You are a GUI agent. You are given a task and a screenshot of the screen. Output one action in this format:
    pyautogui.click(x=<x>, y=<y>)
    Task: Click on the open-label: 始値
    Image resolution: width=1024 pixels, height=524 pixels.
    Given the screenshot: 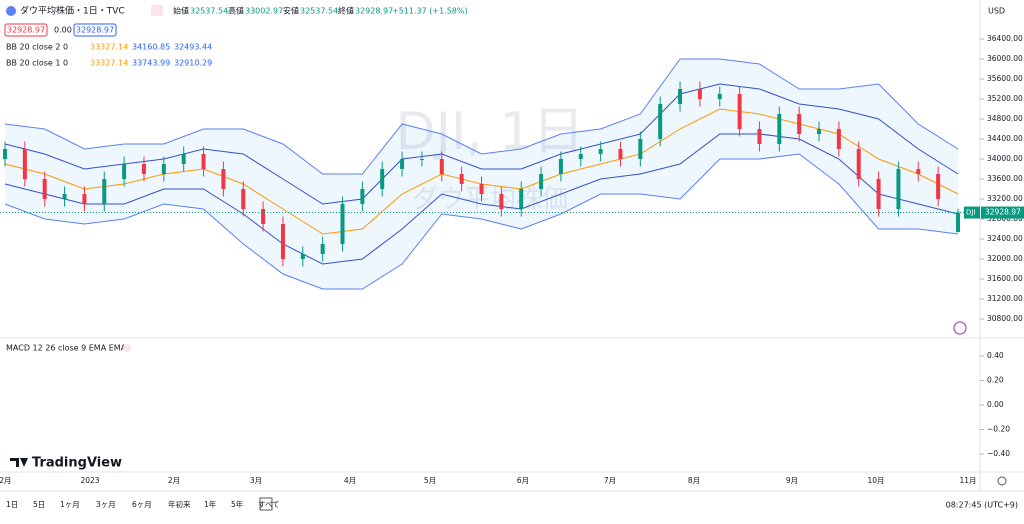 What is the action you would take?
    pyautogui.click(x=181, y=11)
    